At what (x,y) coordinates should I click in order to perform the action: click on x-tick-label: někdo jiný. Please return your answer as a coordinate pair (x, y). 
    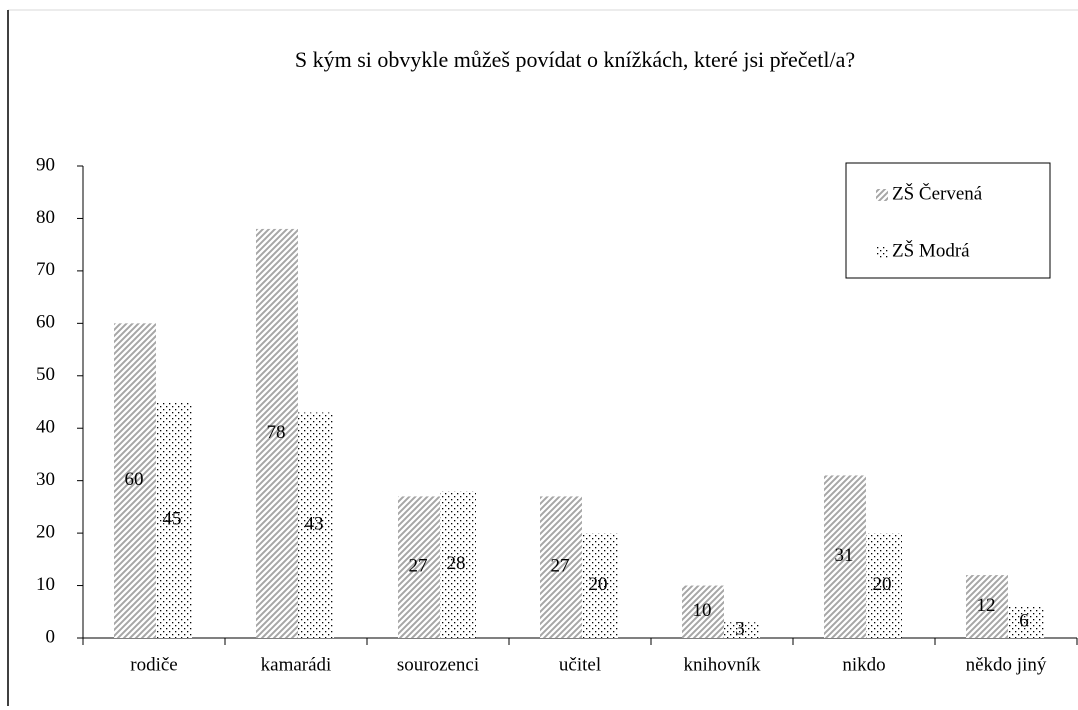
    Looking at the image, I should click on (1006, 664).